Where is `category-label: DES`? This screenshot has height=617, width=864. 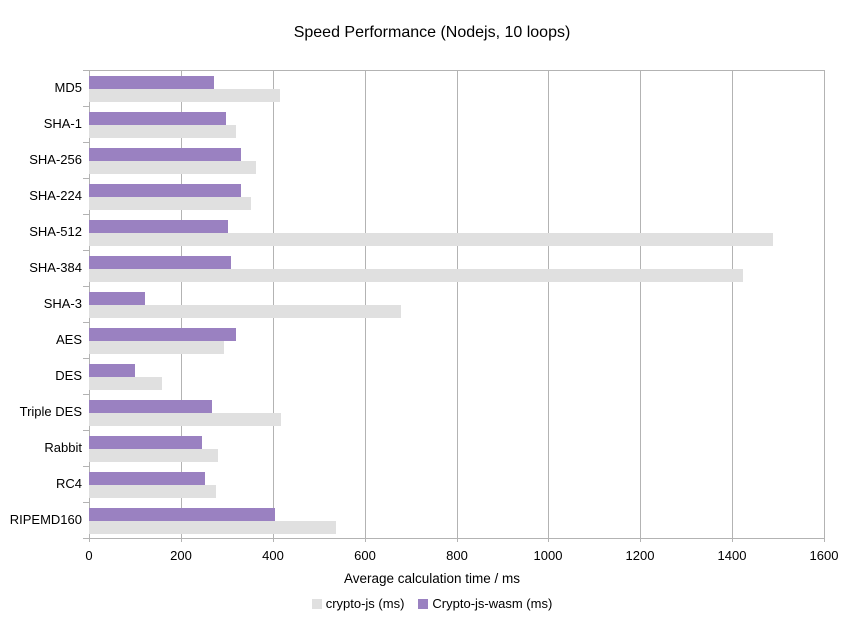 category-label: DES is located at coordinates (68, 375).